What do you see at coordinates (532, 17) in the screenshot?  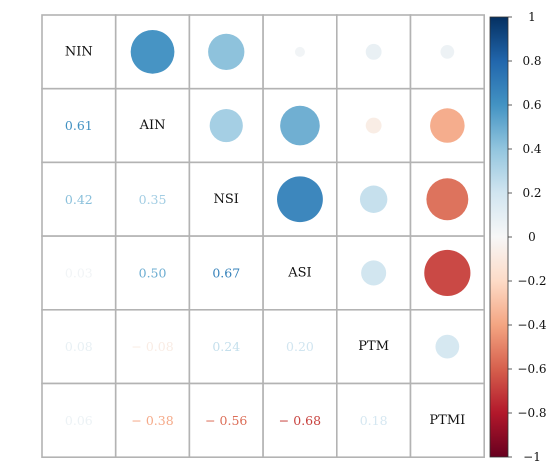 I see `colorbar-tick-label: 1` at bounding box center [532, 17].